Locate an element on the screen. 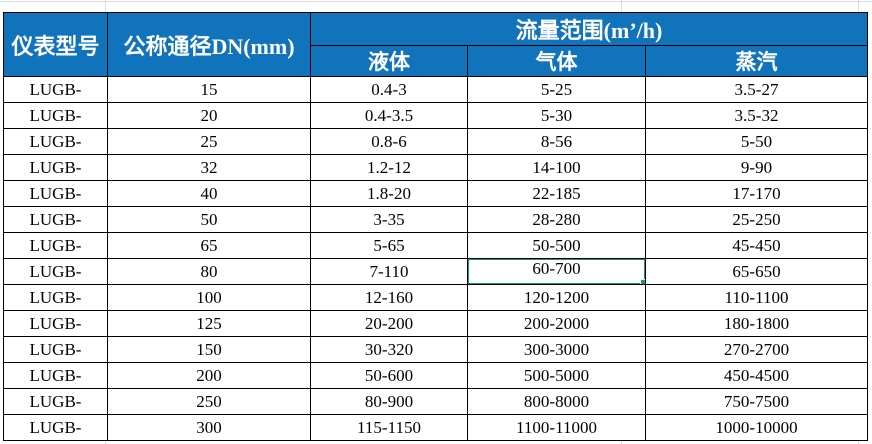 This screenshot has width=872, height=444. selected-cell: 60-700 is located at coordinates (556, 271).